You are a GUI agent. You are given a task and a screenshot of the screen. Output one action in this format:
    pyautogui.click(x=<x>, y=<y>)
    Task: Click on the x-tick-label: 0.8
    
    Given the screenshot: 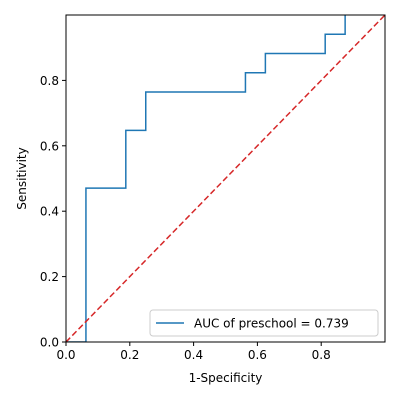 What is the action you would take?
    pyautogui.click(x=321, y=355)
    